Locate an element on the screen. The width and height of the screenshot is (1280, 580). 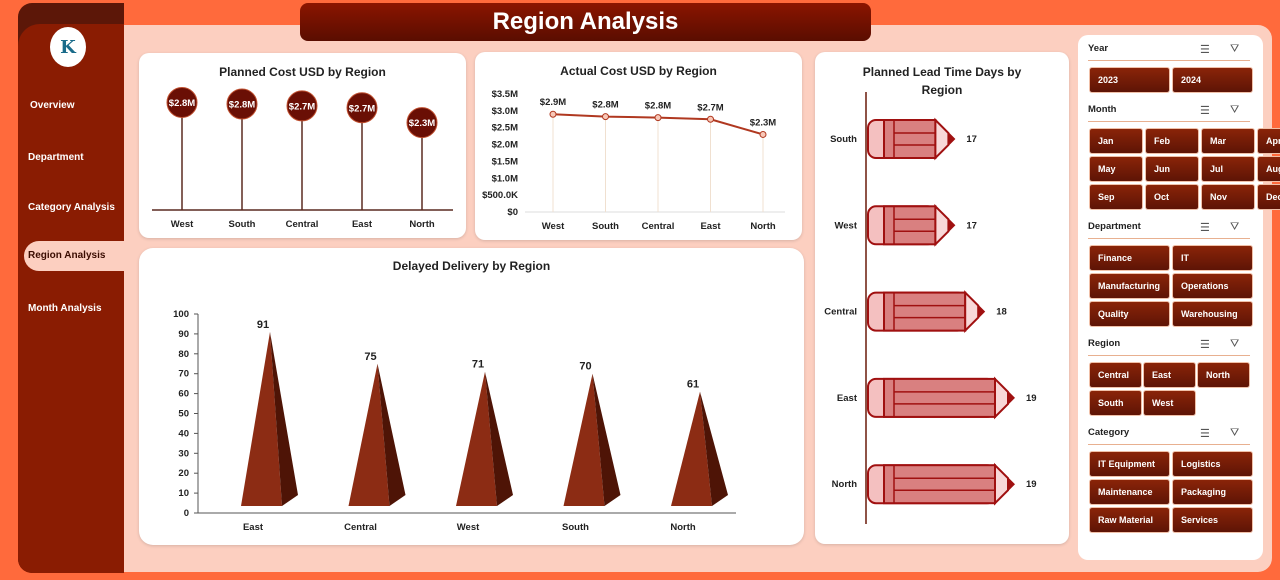
slicer-item-north: North is located at coordinates (1223, 375).